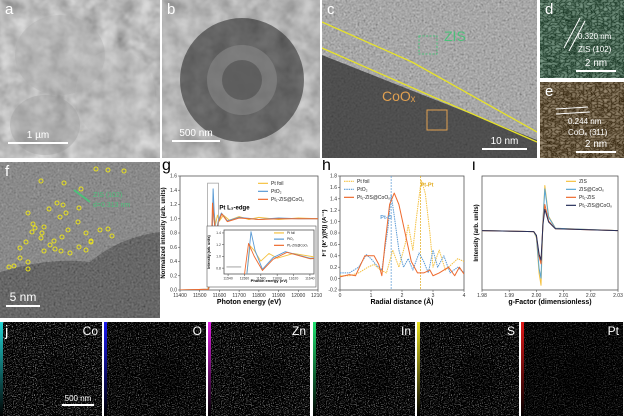 The height and width of the screenshot is (416, 624). Describe the element at coordinates (591, 190) in the screenshot. I see `legend-entry: ZIS@CoOₓ` at that location.